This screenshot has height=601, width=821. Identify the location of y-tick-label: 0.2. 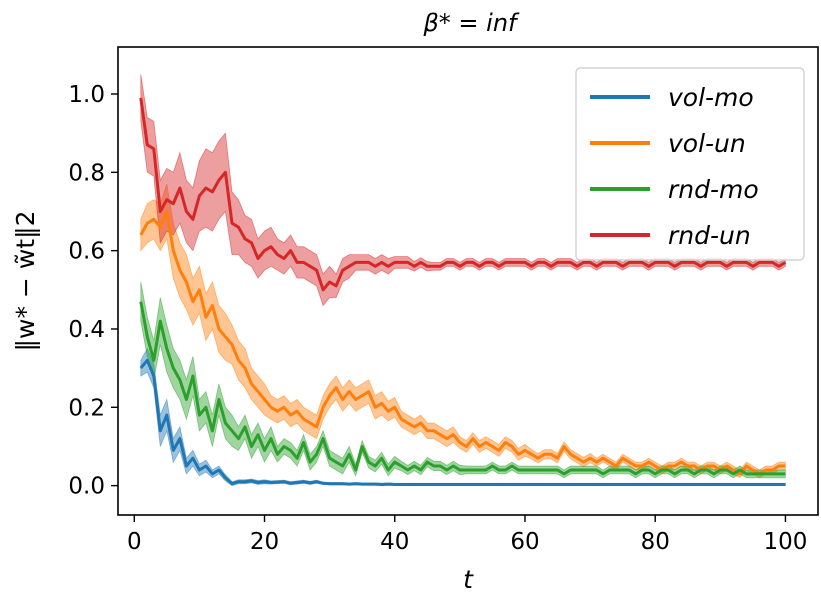
(86, 408).